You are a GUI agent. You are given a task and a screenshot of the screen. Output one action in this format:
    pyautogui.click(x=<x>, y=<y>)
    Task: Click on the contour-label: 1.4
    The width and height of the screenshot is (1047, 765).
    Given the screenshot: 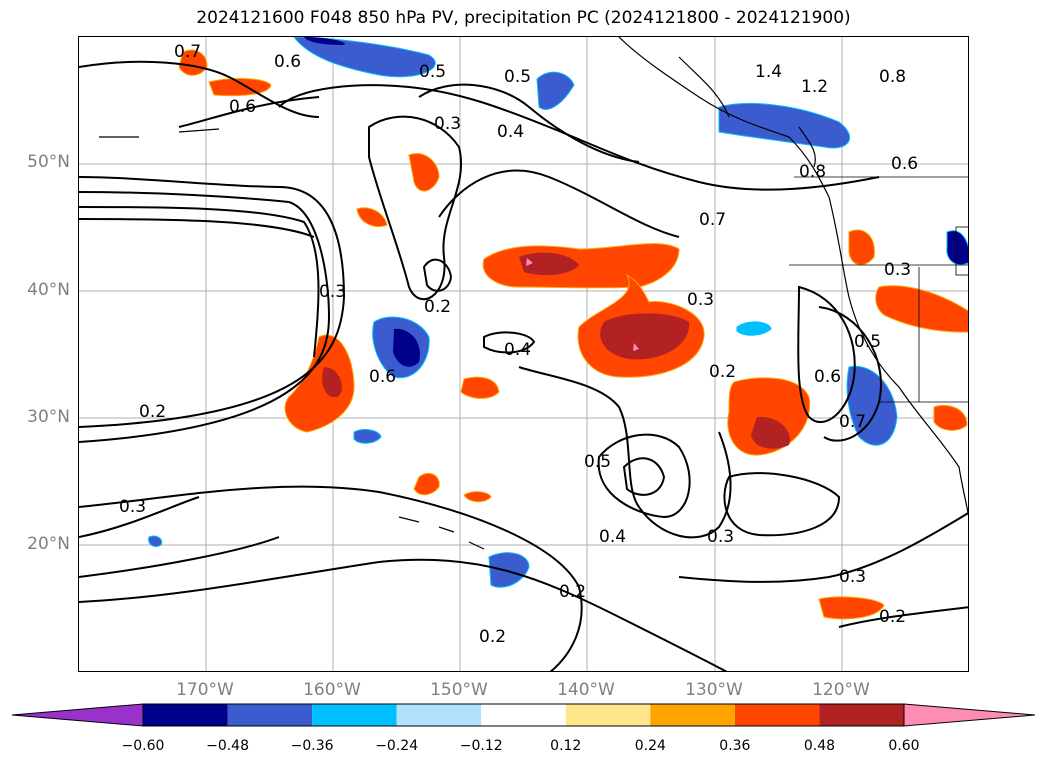 What is the action you would take?
    pyautogui.click(x=768, y=72)
    